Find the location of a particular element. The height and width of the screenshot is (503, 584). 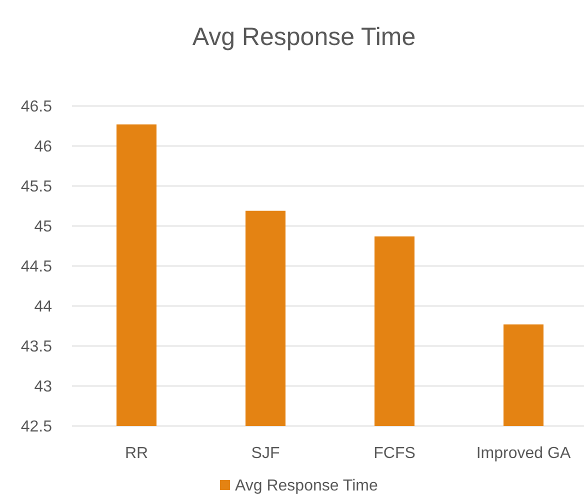

x-tick-label: RR is located at coordinates (136, 453).